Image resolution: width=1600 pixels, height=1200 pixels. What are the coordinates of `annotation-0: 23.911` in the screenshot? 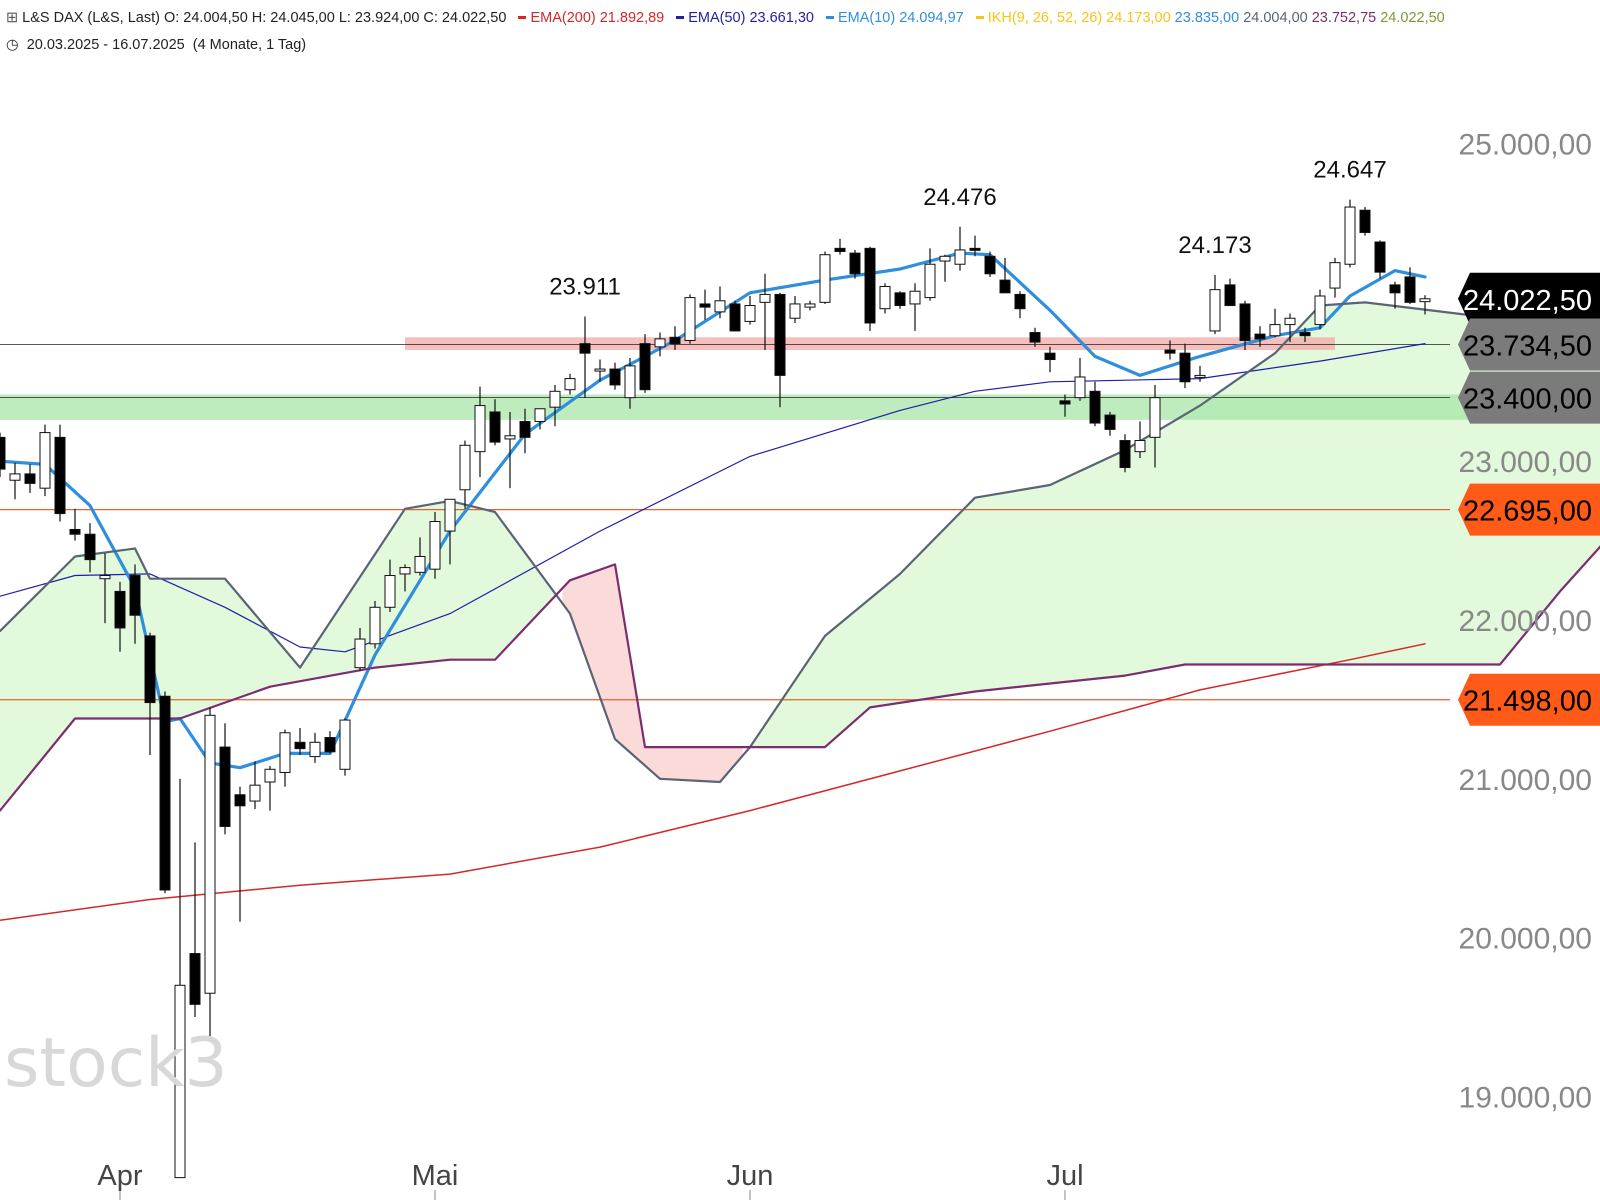 It's located at (585, 286).